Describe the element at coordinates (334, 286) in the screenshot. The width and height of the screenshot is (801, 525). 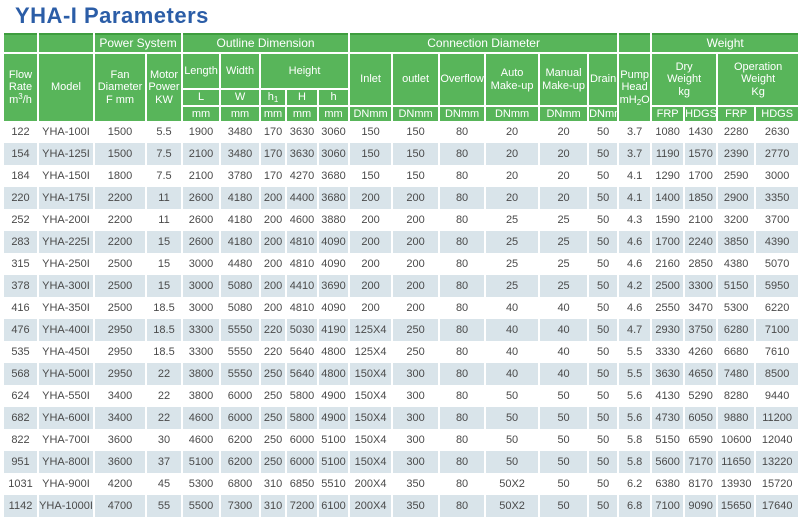
I see `cell-h: 3690` at that location.